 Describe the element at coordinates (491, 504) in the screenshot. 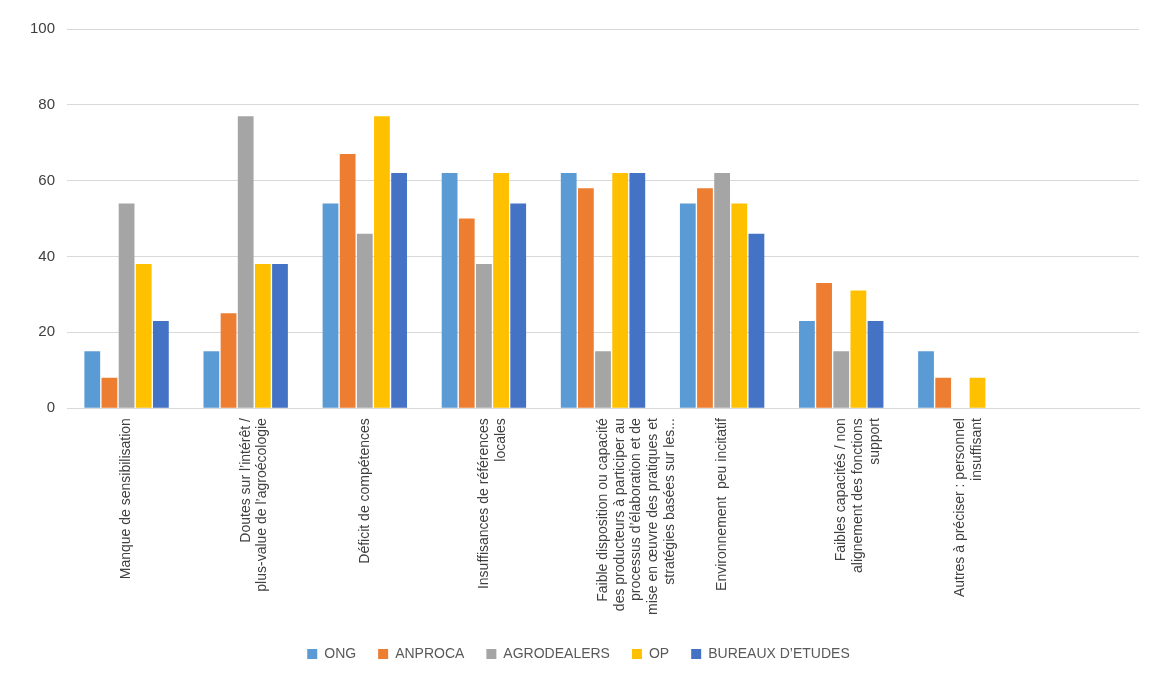

I see `x-tick-label: Insuffisances de références locales` at that location.